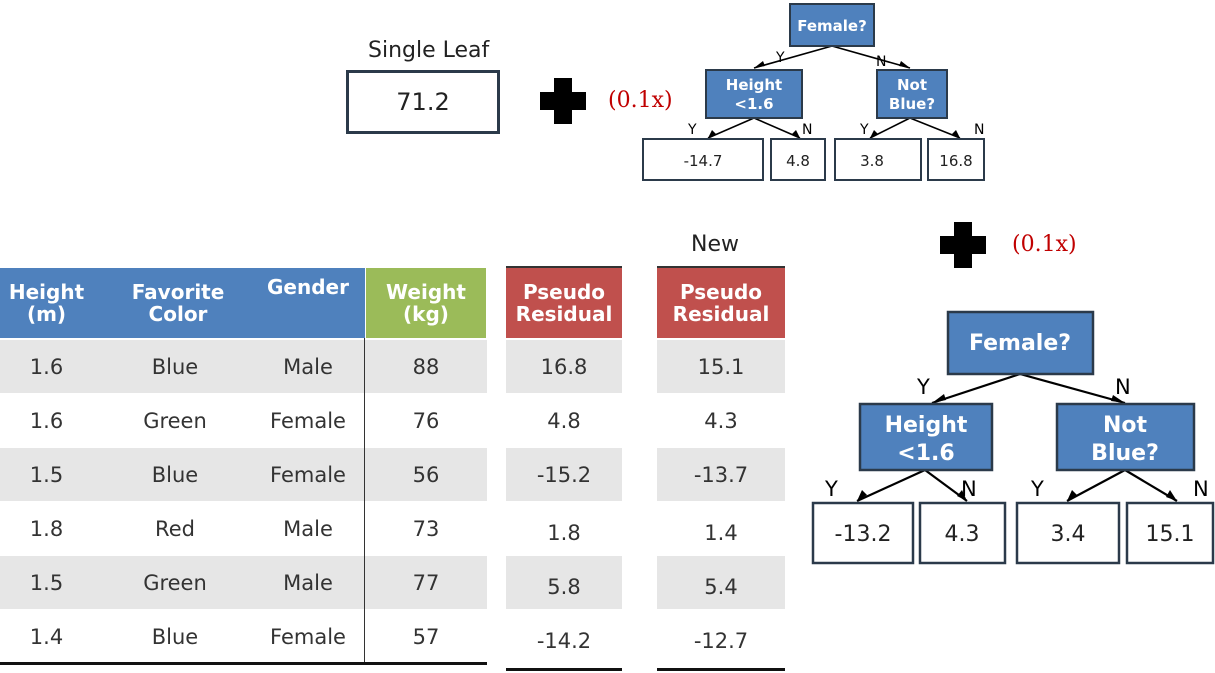 The width and height of the screenshot is (1215, 673). What do you see at coordinates (426, 636) in the screenshot?
I see `table-cell-weight: 57` at bounding box center [426, 636].